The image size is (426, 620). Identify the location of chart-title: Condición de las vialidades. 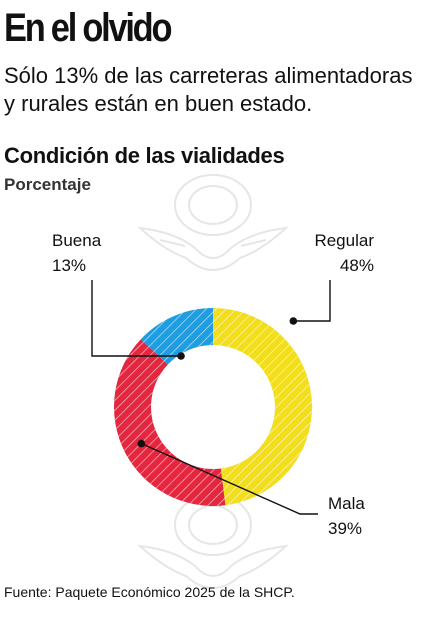
(144, 155).